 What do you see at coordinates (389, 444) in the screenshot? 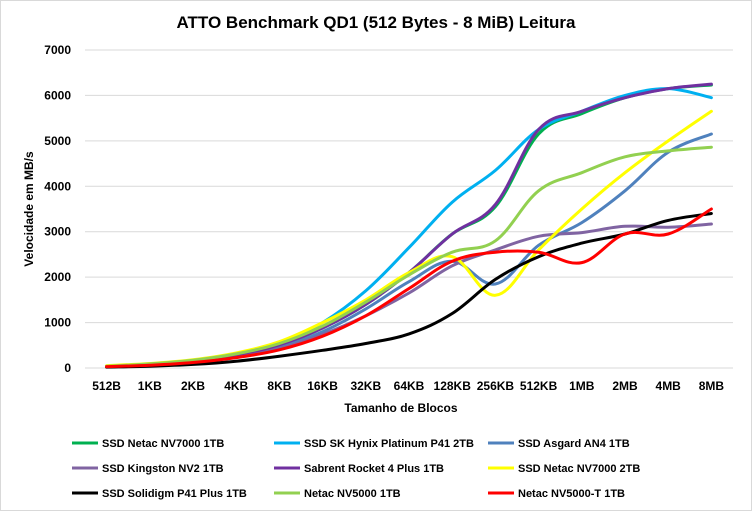
I see `legend-entry: SSD SK Hynix Platinum P41 2TB` at bounding box center [389, 444].